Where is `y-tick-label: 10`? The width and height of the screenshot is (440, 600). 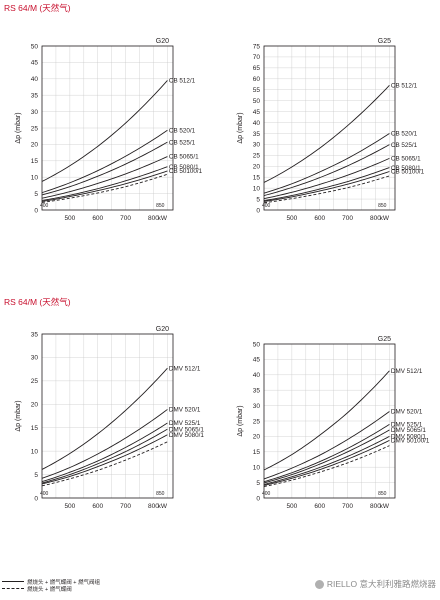
y-tick-label: 10 is located at coordinates (35, 451).